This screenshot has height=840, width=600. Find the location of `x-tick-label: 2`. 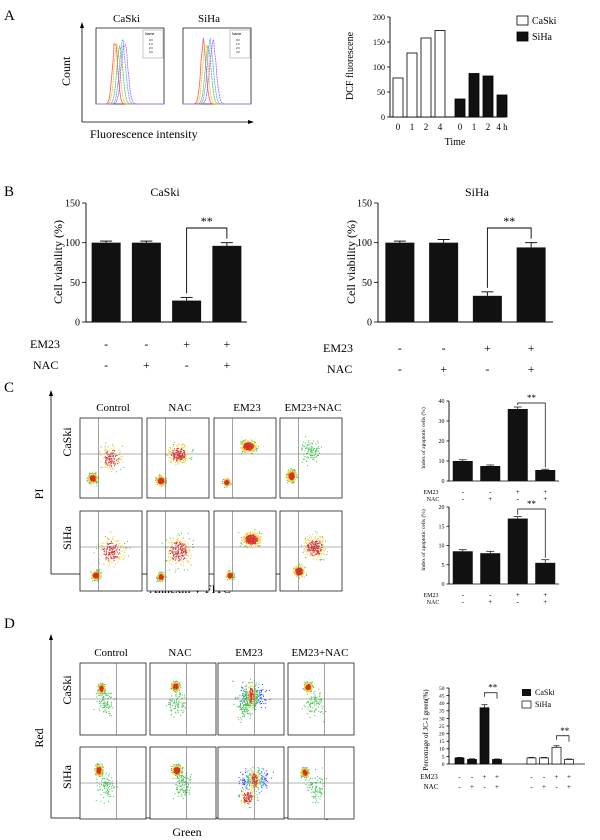

x-tick-label: 2 is located at coordinates (488, 127).